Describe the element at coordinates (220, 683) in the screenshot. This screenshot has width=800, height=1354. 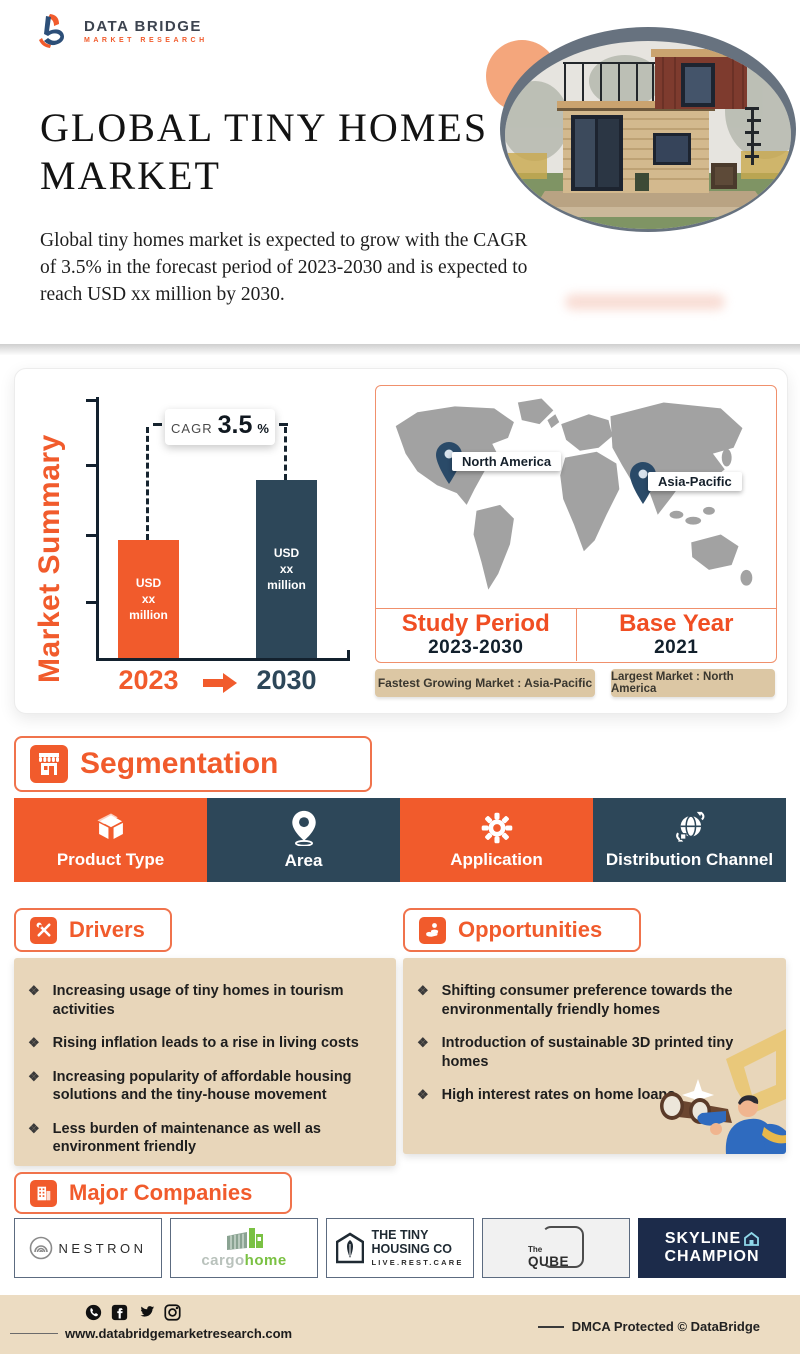
I see `forecast-arrow-icon` at that location.